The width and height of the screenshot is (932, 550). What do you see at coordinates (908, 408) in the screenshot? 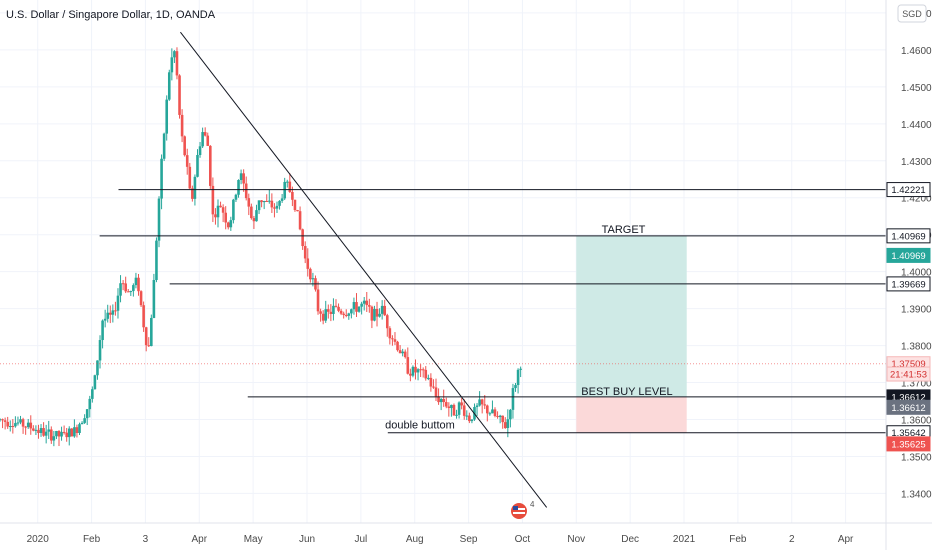
I see `price-badge-text: 1.36612` at bounding box center [908, 408].